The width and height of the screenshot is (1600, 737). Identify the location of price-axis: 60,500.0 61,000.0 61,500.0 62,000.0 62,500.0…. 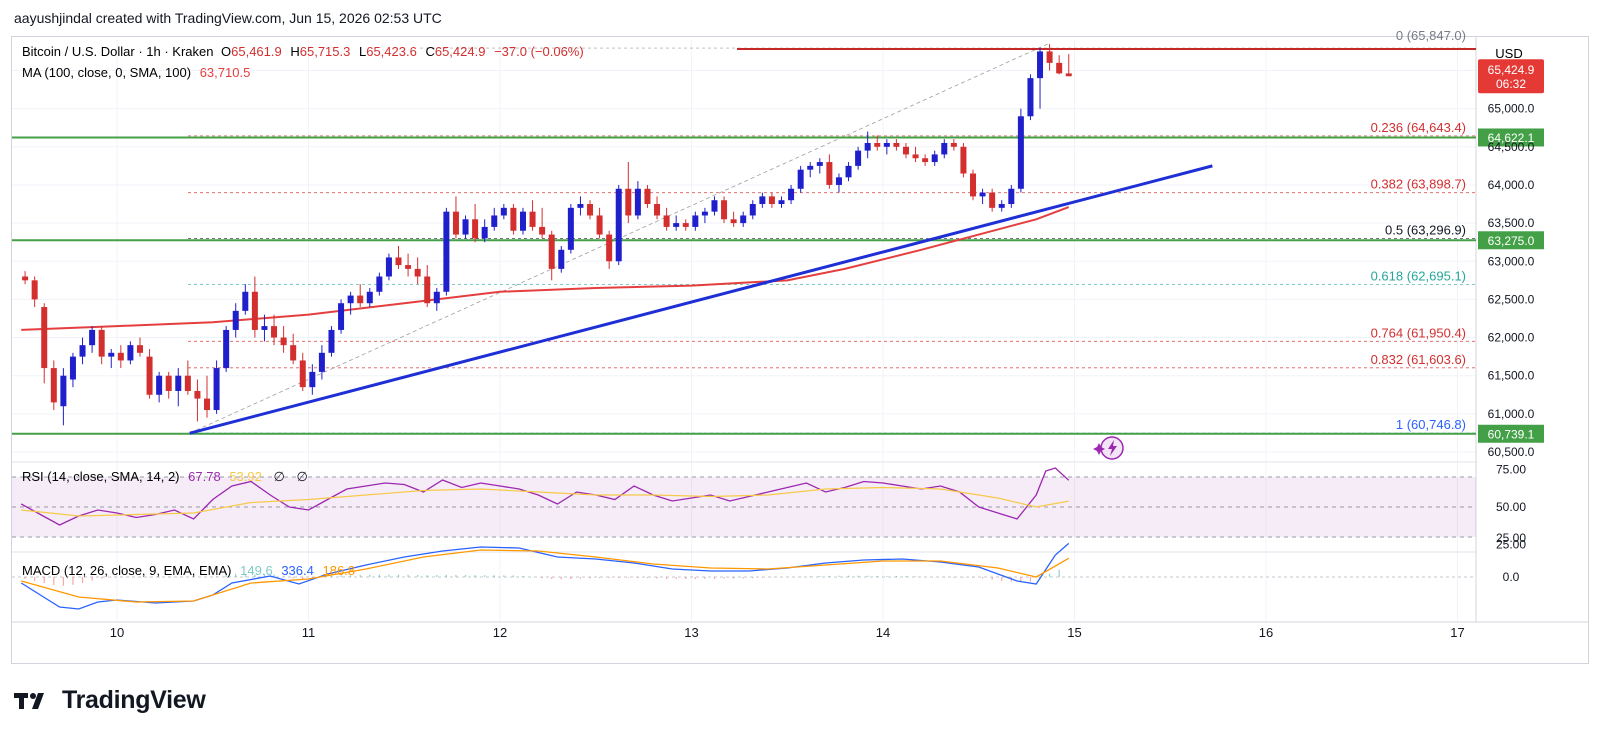
(1511, 321).